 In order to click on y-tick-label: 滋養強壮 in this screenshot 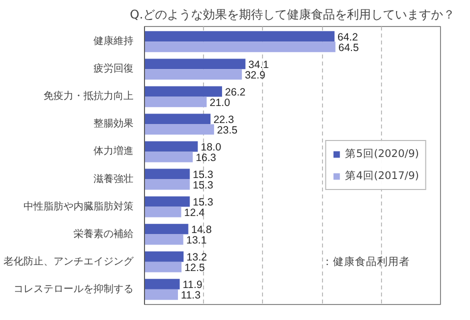, I will do `click(114, 178)`.